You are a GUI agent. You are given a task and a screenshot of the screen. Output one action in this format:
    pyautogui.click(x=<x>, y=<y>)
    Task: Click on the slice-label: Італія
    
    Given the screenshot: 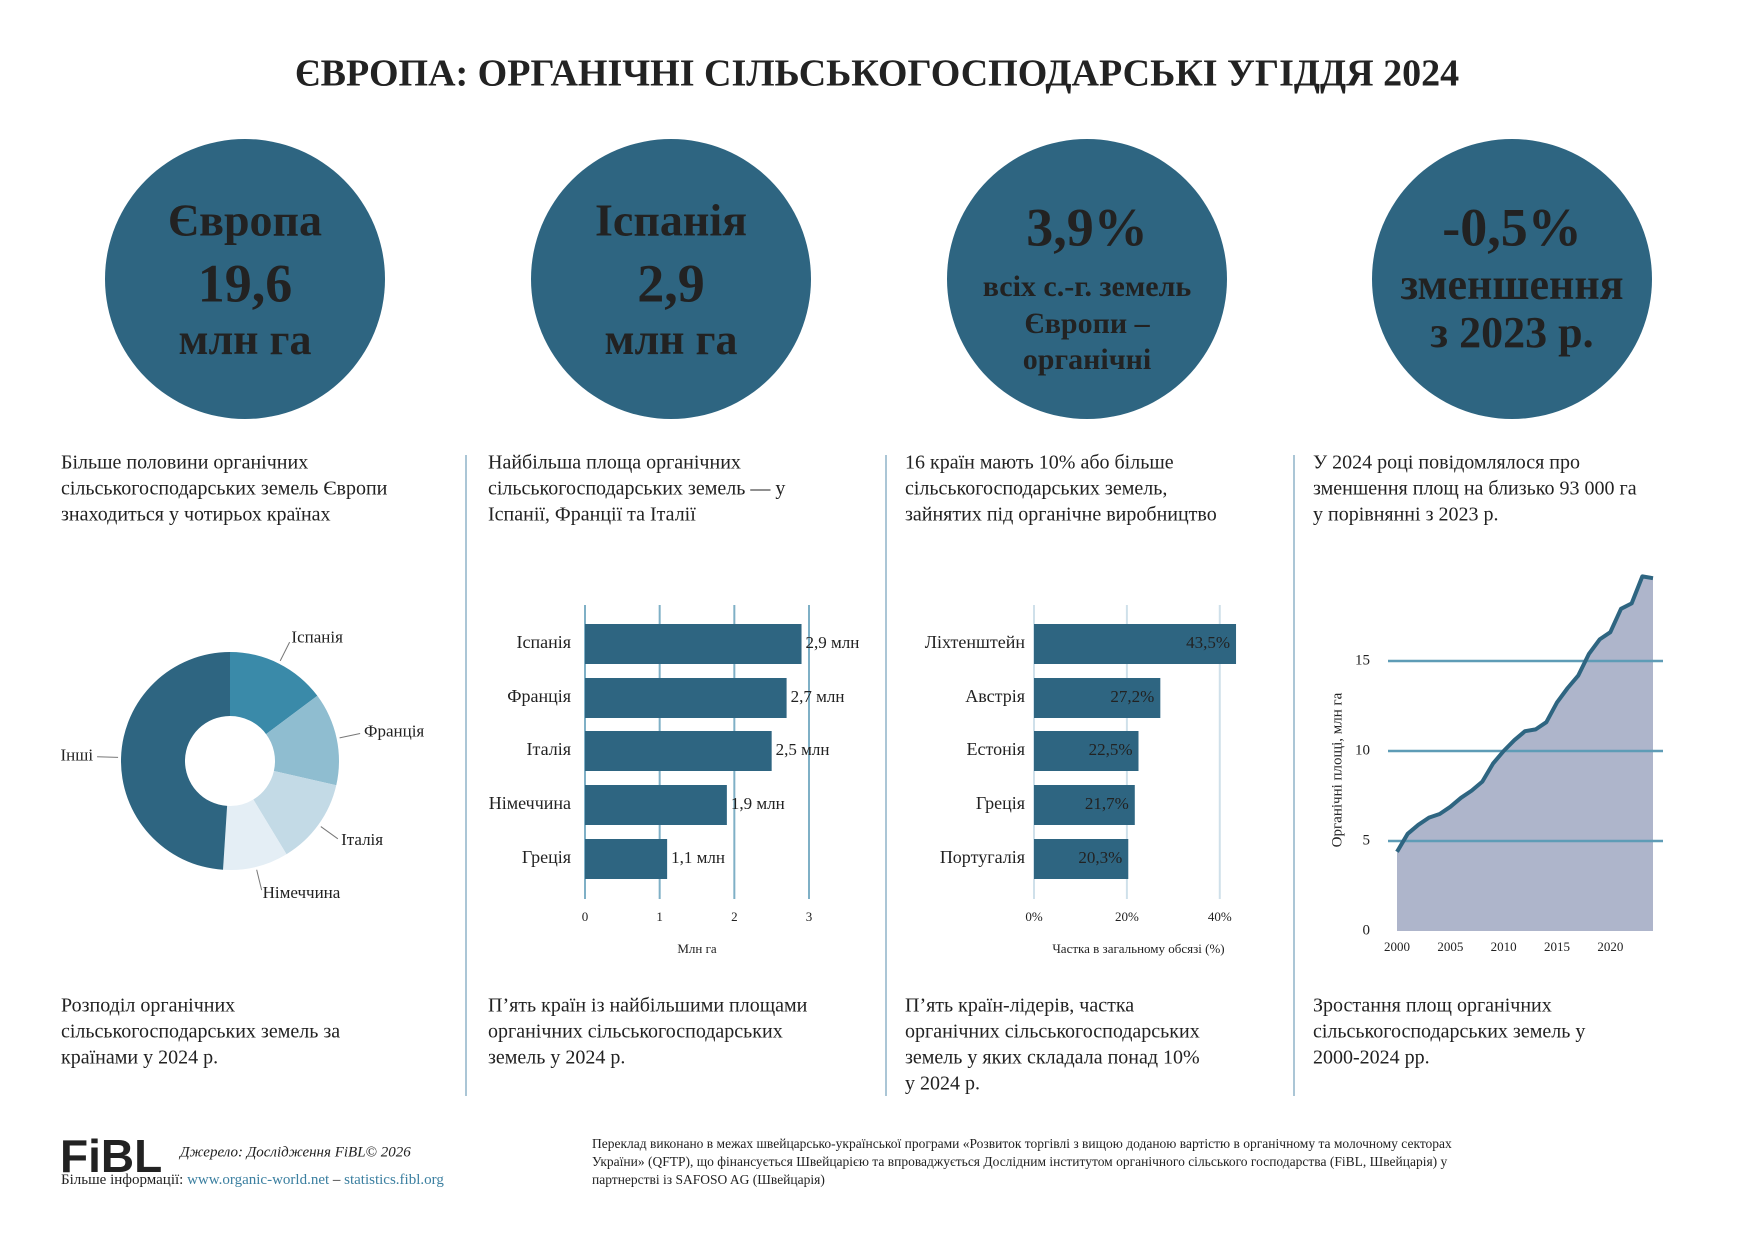 What is the action you would take?
    pyautogui.click(x=362, y=839)
    